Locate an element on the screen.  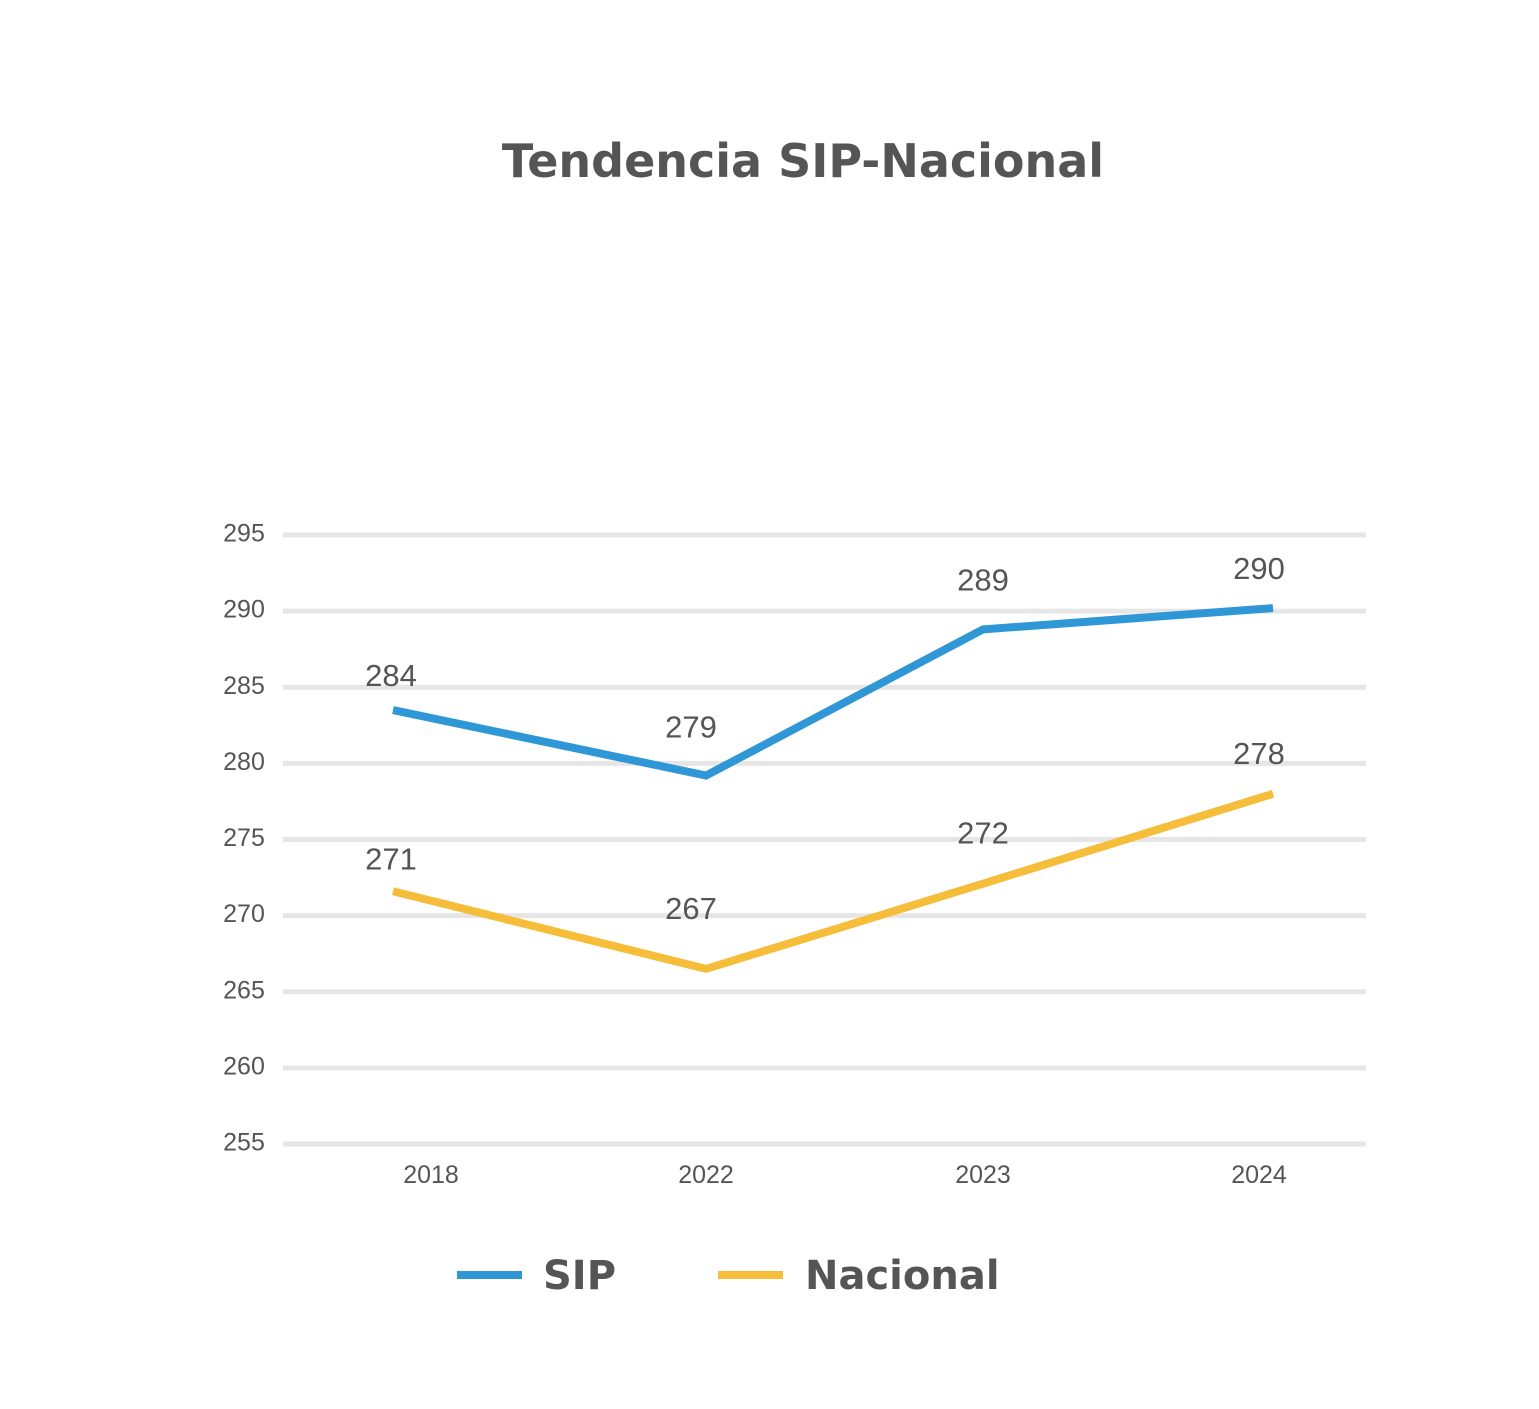
ytick-label: 255 is located at coordinates (244, 1143).